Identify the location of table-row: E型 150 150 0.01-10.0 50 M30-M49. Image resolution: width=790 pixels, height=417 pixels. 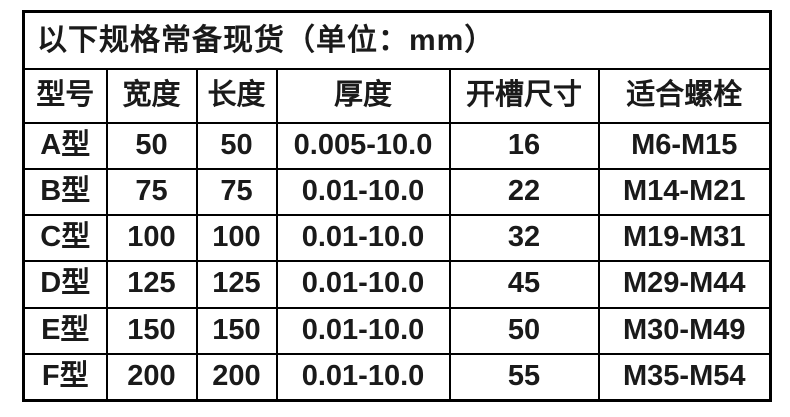
(397, 330).